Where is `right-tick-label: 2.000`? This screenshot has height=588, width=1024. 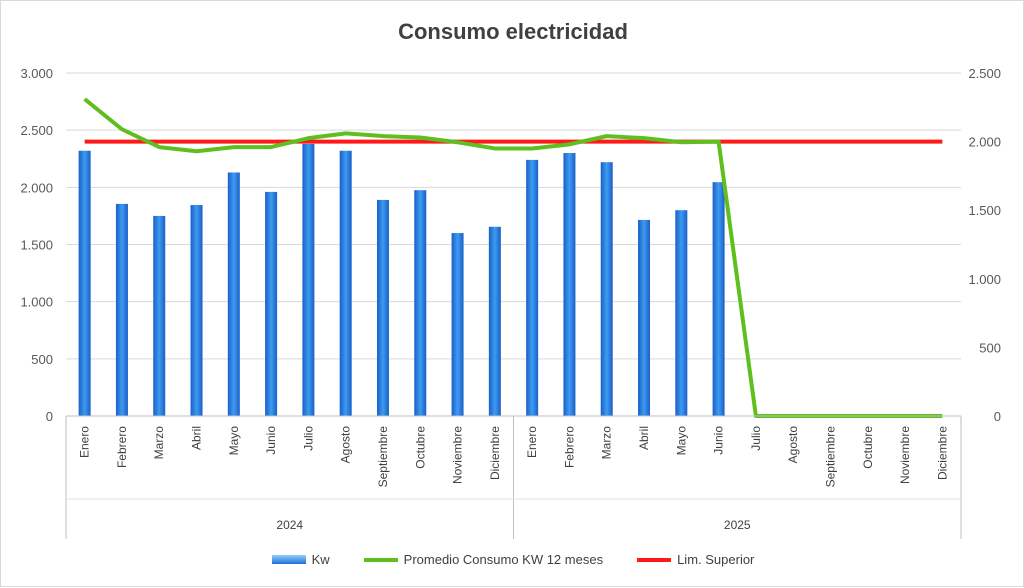
right-tick-label: 2.000 is located at coordinates (984, 142).